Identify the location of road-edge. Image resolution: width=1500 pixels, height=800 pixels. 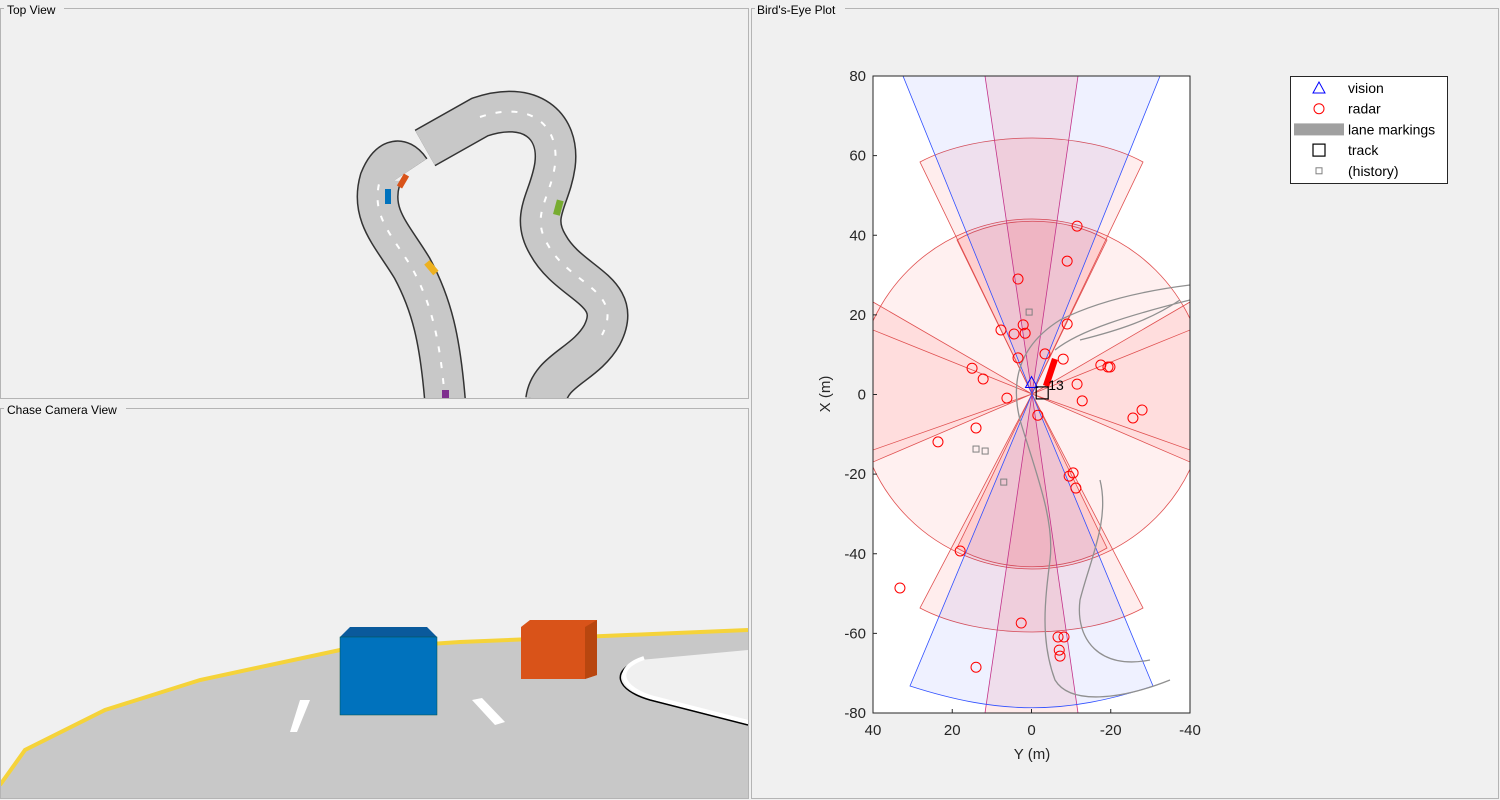
(374, 707).